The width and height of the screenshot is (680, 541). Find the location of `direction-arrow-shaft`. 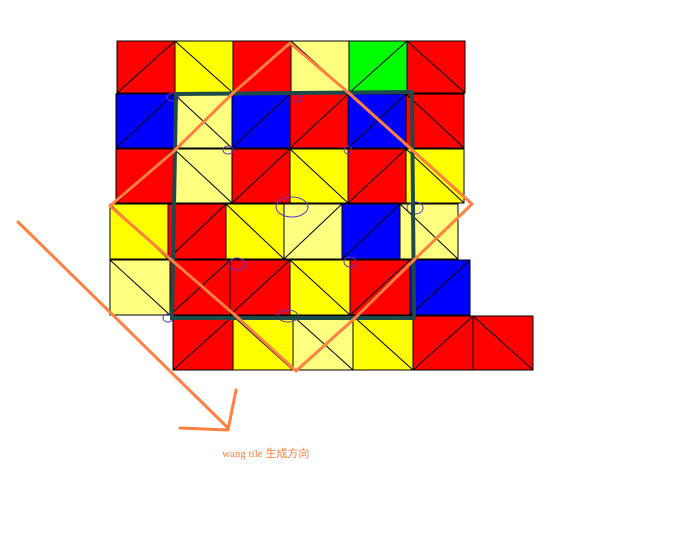

direction-arrow-shaft is located at coordinates (123, 325).